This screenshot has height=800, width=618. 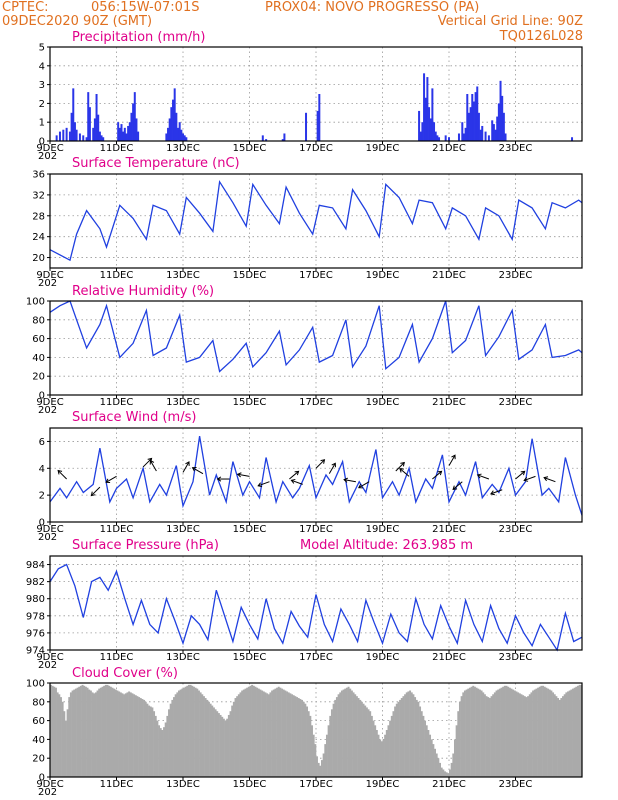 What do you see at coordinates (47, 156) in the screenshot?
I see `x-year-fragment: 202` at bounding box center [47, 156].